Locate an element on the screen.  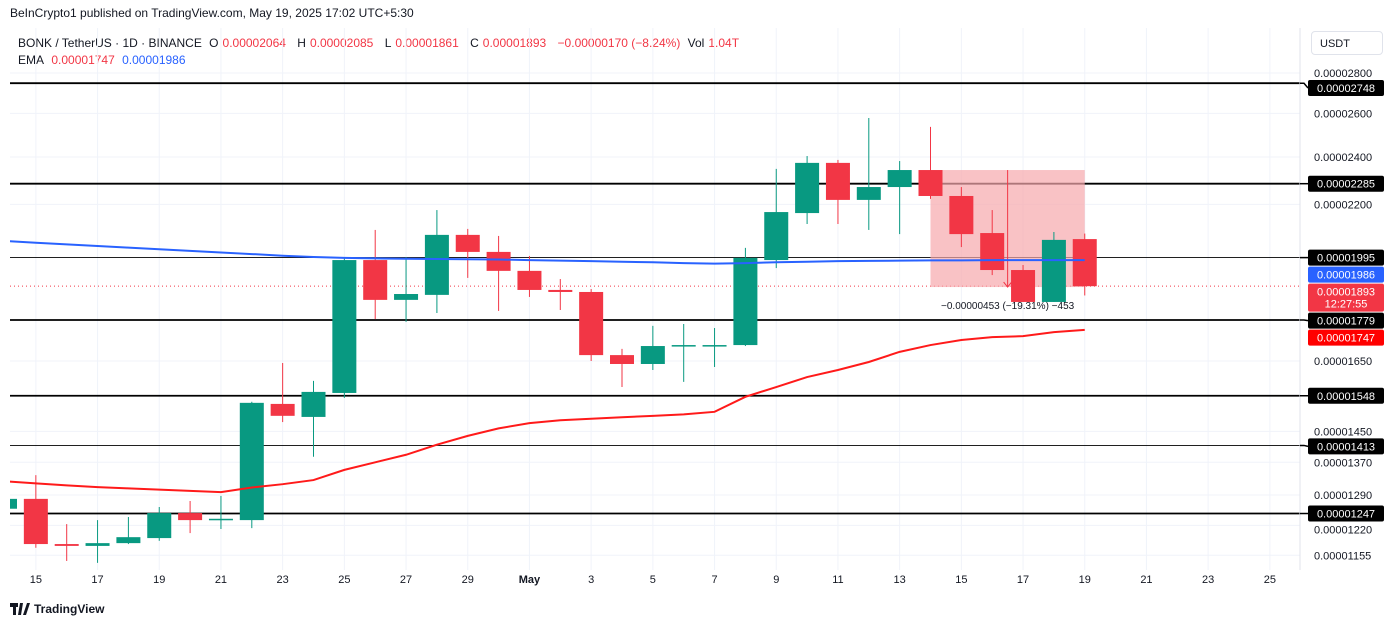
ema-label: EMA is located at coordinates (31, 60).